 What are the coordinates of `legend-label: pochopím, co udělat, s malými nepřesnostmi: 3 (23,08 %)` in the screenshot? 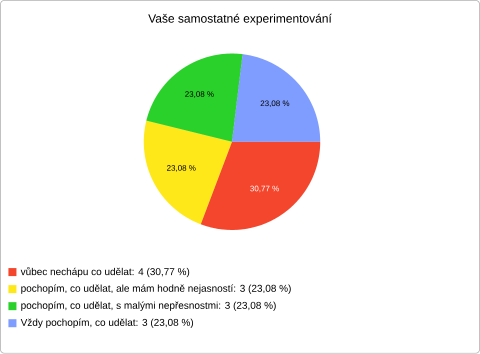 It's located at (148, 307).